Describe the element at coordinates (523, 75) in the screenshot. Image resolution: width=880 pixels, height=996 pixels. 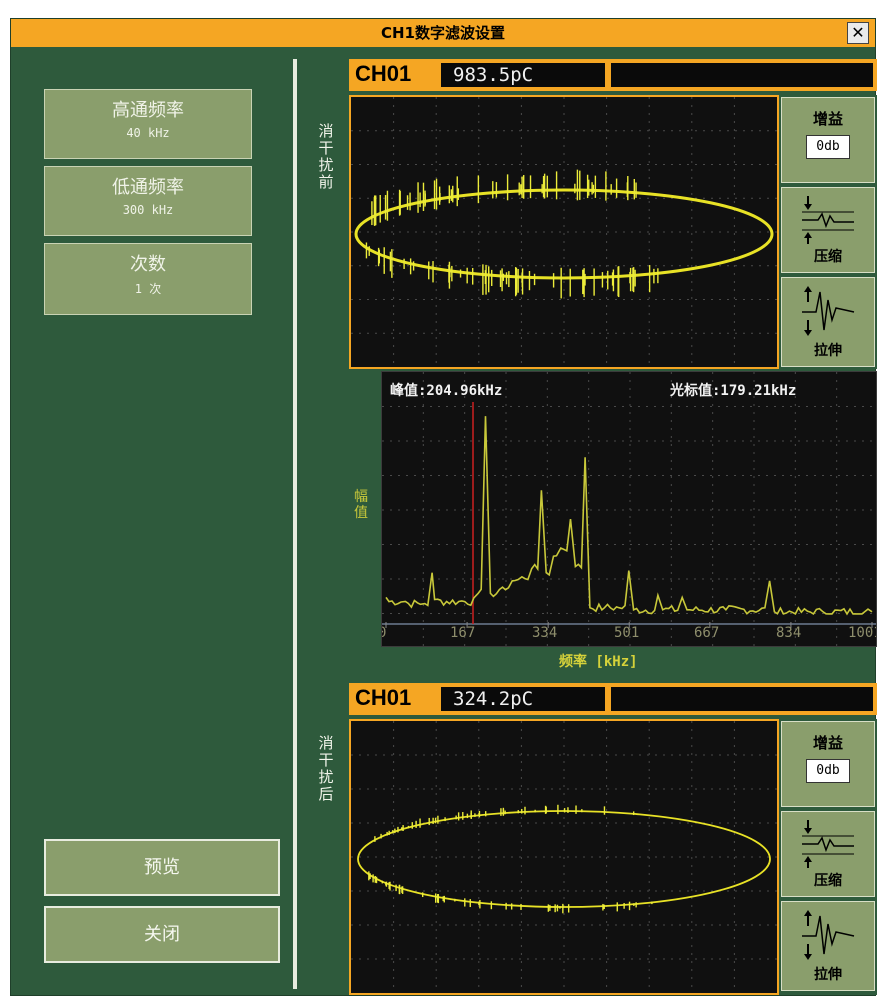
I see `before-channel-value: 983.5pC` at that location.